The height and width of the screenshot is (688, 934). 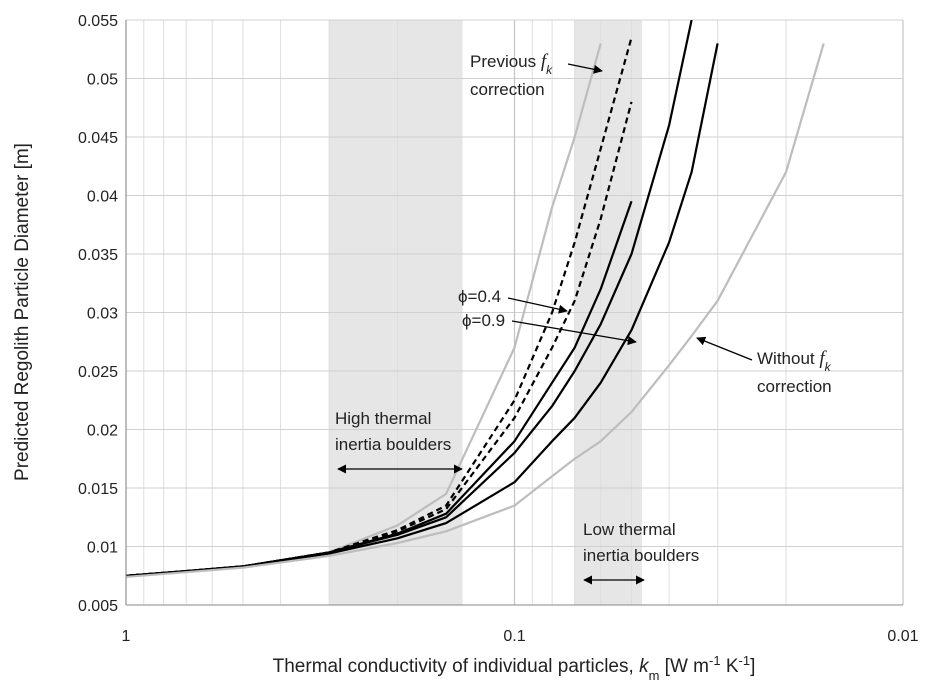 What do you see at coordinates (102, 431) in the screenshot?
I see `y-tick-label: 0.02` at bounding box center [102, 431].